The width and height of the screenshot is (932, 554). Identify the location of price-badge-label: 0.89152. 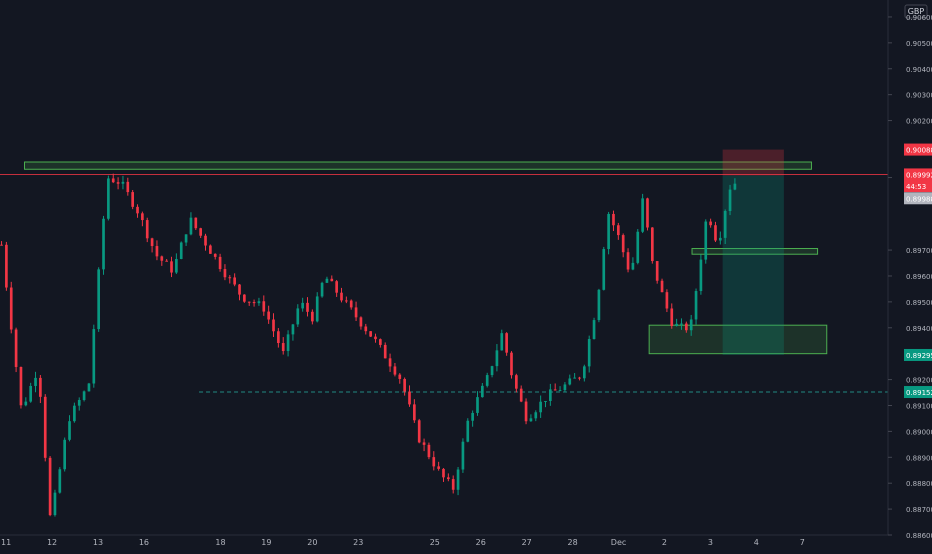
(919, 393).